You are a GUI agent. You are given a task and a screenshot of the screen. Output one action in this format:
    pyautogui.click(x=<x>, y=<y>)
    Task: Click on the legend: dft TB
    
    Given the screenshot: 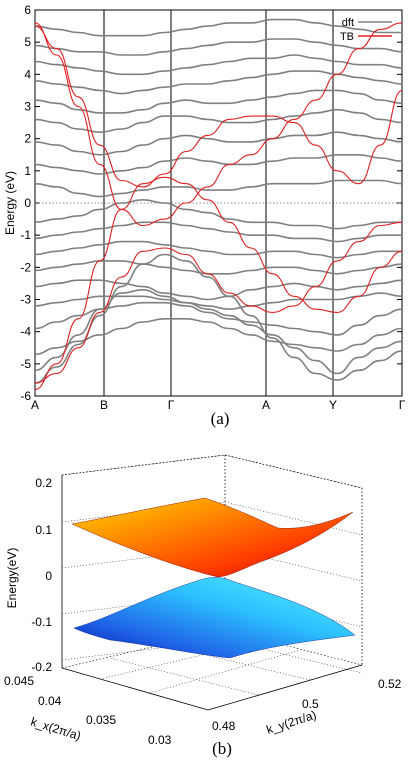 What is the action you would take?
    pyautogui.click(x=366, y=30)
    